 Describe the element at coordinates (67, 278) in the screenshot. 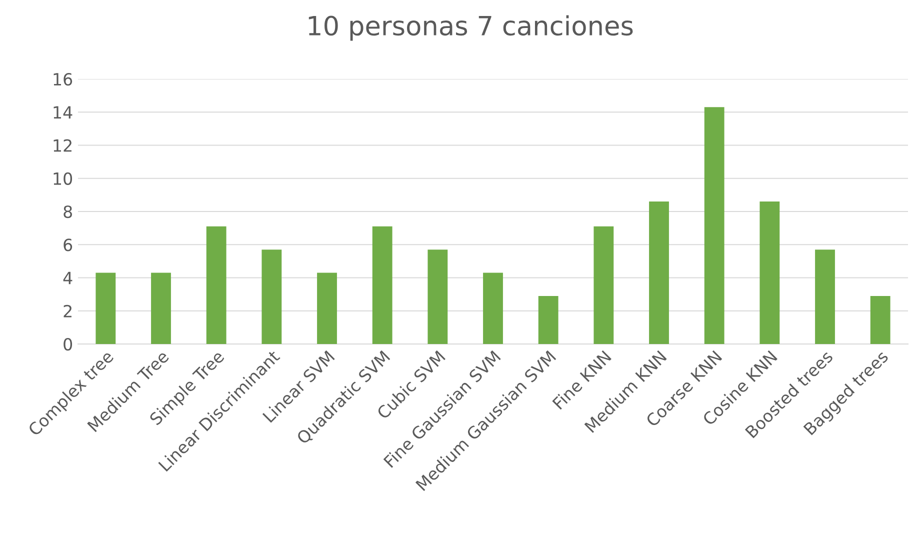

I see `y-tick-label: 4` at that location.